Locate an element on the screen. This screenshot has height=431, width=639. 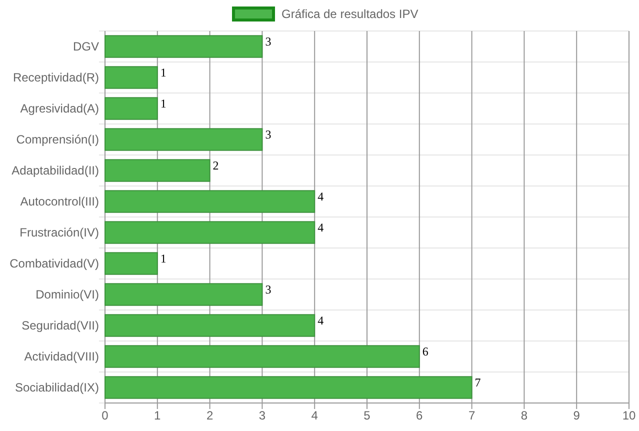
legend-label: Gráfica de resultados IPV is located at coordinates (350, 14).